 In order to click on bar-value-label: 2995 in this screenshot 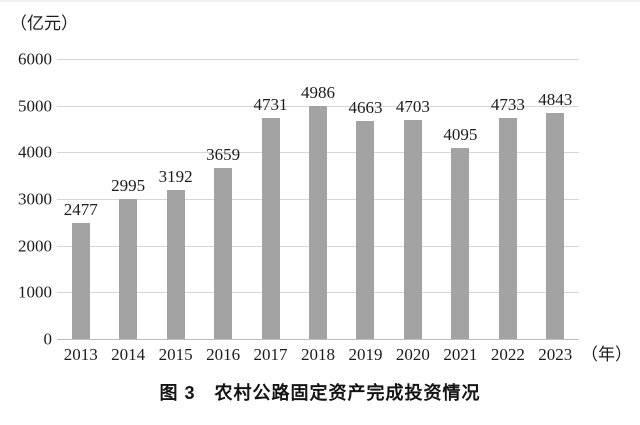, I will do `click(128, 186)`.